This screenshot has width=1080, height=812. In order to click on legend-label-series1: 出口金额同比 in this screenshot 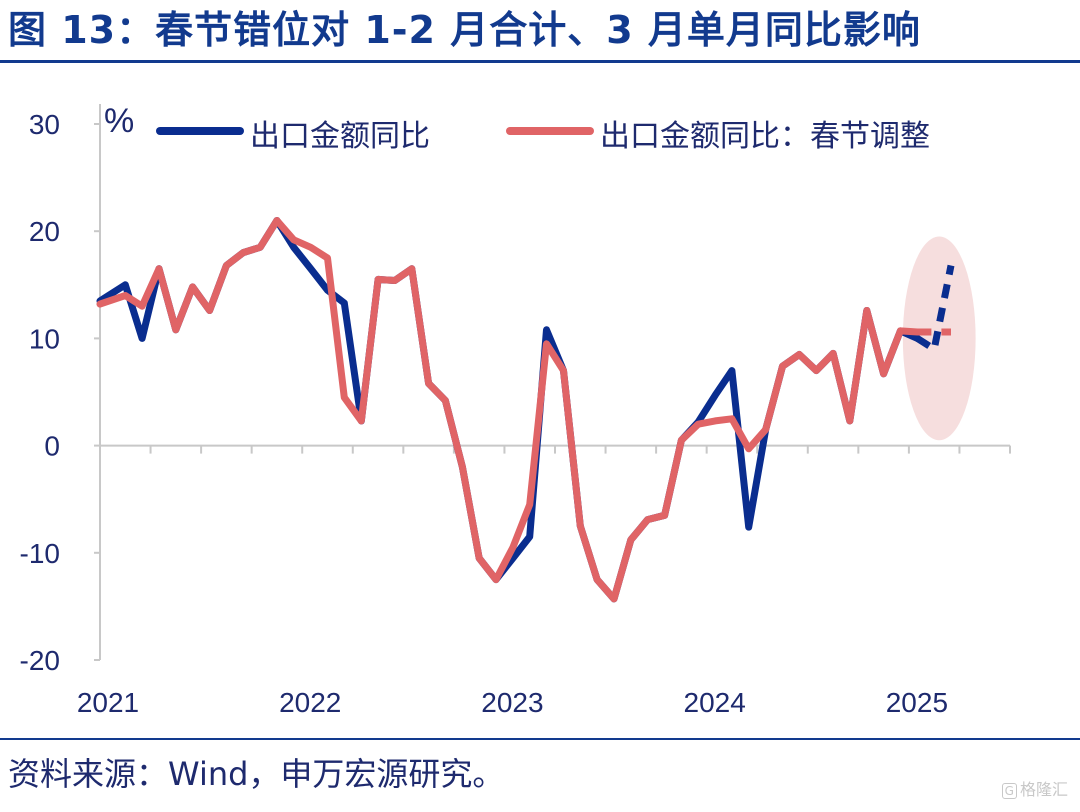, I will do `click(340, 136)`.